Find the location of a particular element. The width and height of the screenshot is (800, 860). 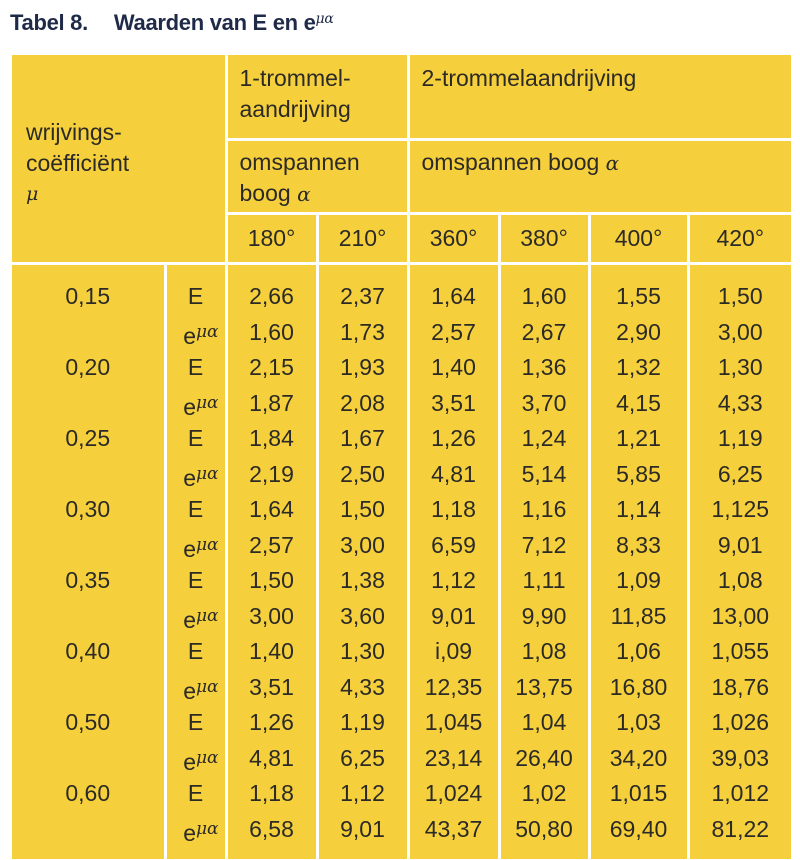

header-text: omspannen is located at coordinates (299, 162).